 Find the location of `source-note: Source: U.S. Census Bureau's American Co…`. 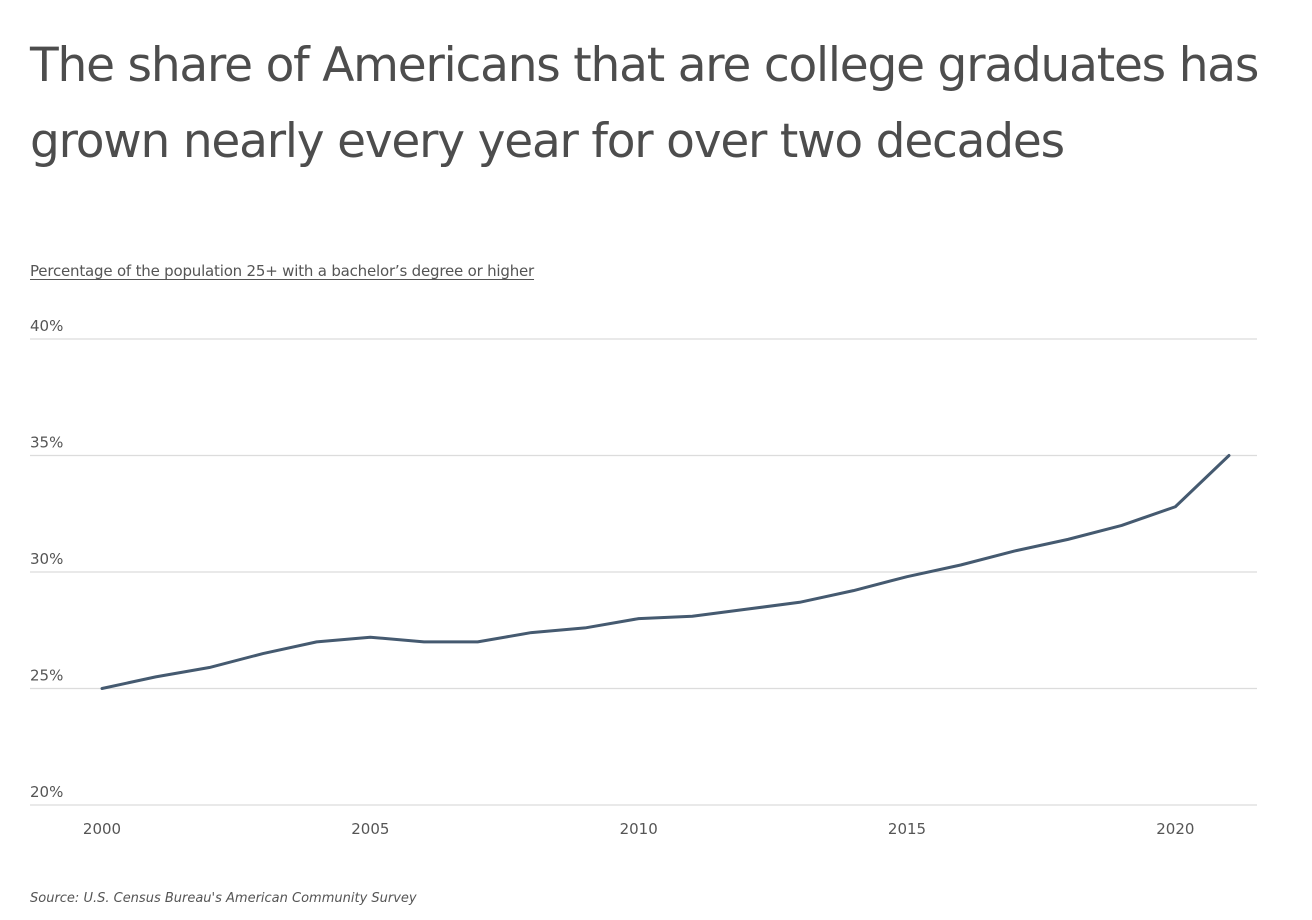

source-note: Source: U.S. Census Bureau's American Co… is located at coordinates (223, 898).